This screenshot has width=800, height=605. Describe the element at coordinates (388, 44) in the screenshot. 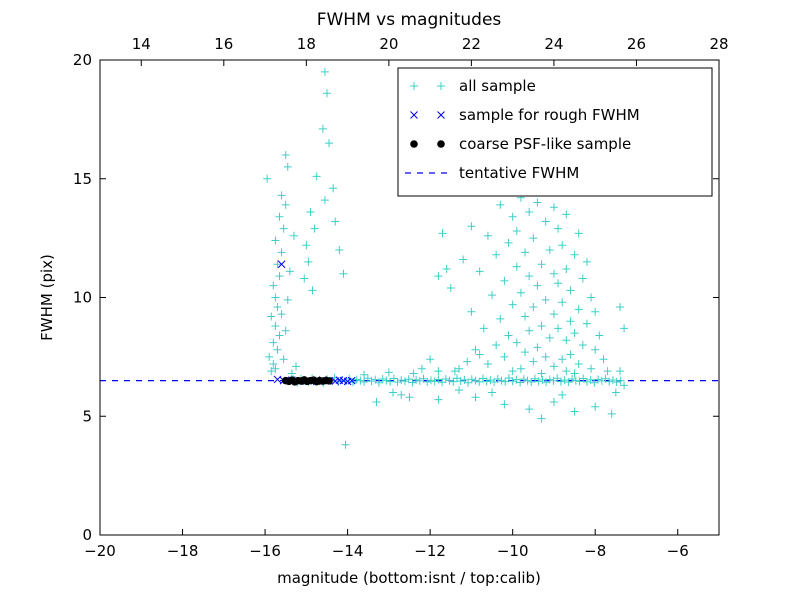

I see `x-tick-label-top: 20` at that location.